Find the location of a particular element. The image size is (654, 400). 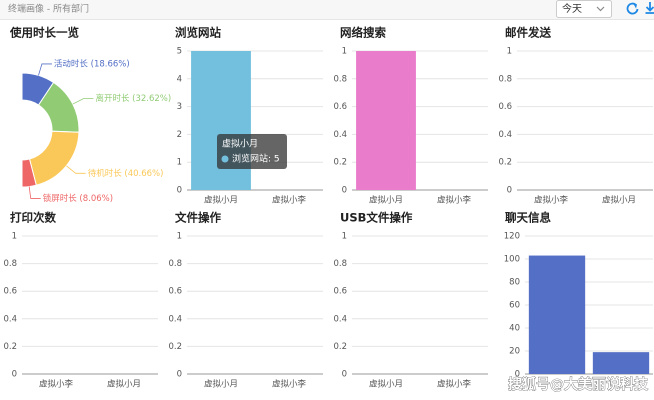

download-button is located at coordinates (649, 8).